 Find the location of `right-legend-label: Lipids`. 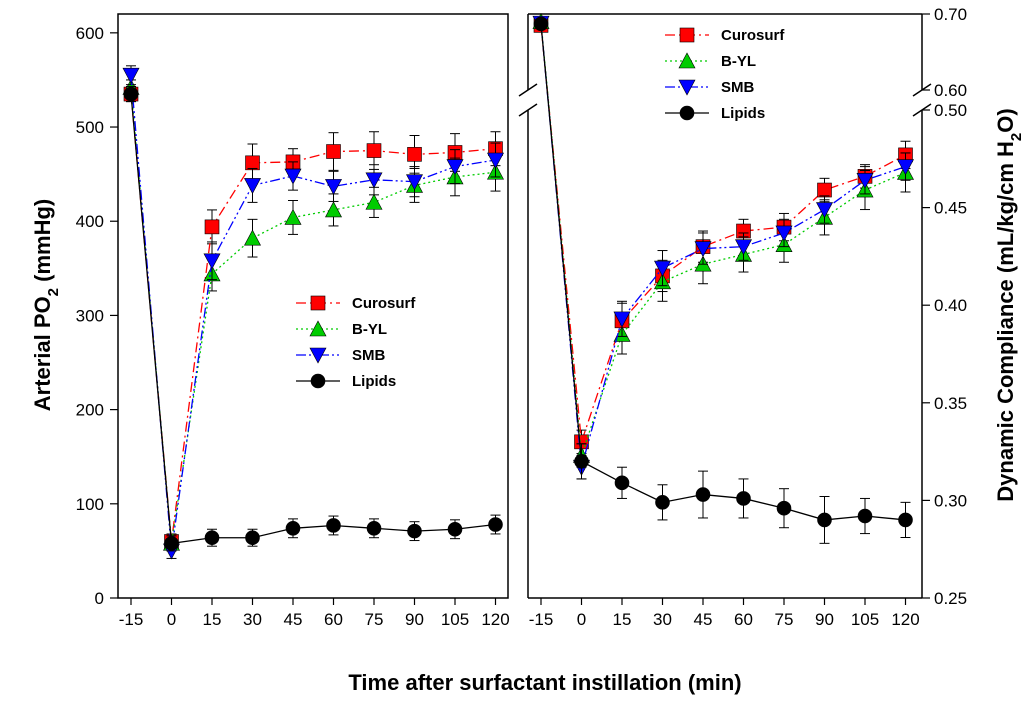

right-legend-label: Lipids is located at coordinates (743, 113).